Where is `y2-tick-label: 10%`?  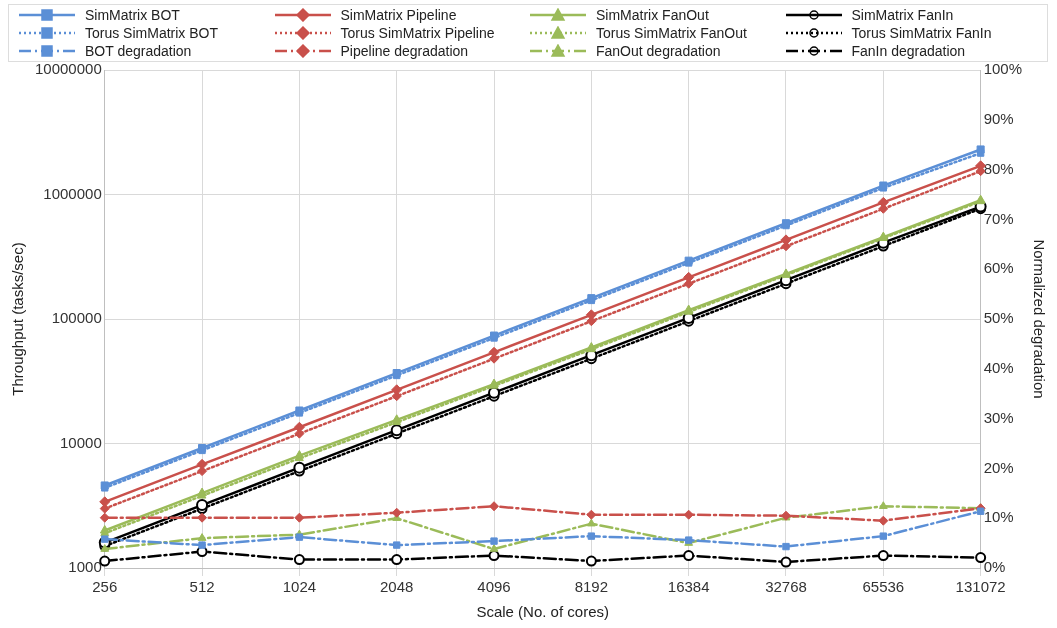 y2-tick-label: 10% is located at coordinates (998, 517).